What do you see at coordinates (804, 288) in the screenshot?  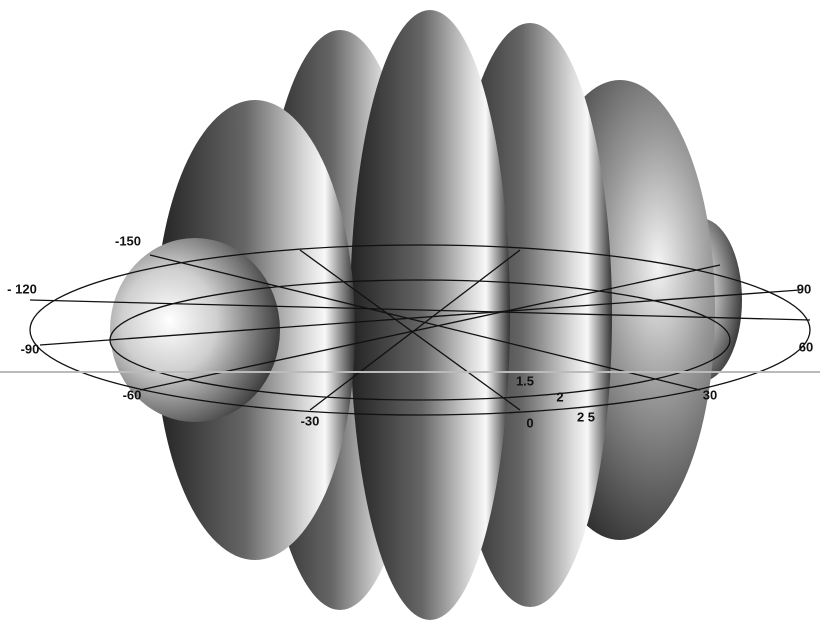 I see `angle-label: 90` at bounding box center [804, 288].